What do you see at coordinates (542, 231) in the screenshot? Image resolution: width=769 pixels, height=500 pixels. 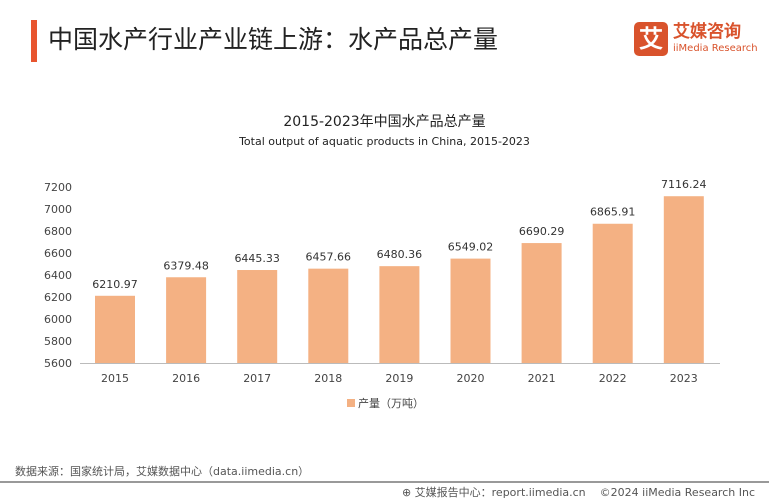 I see `data-label: 6690.29` at bounding box center [542, 231].